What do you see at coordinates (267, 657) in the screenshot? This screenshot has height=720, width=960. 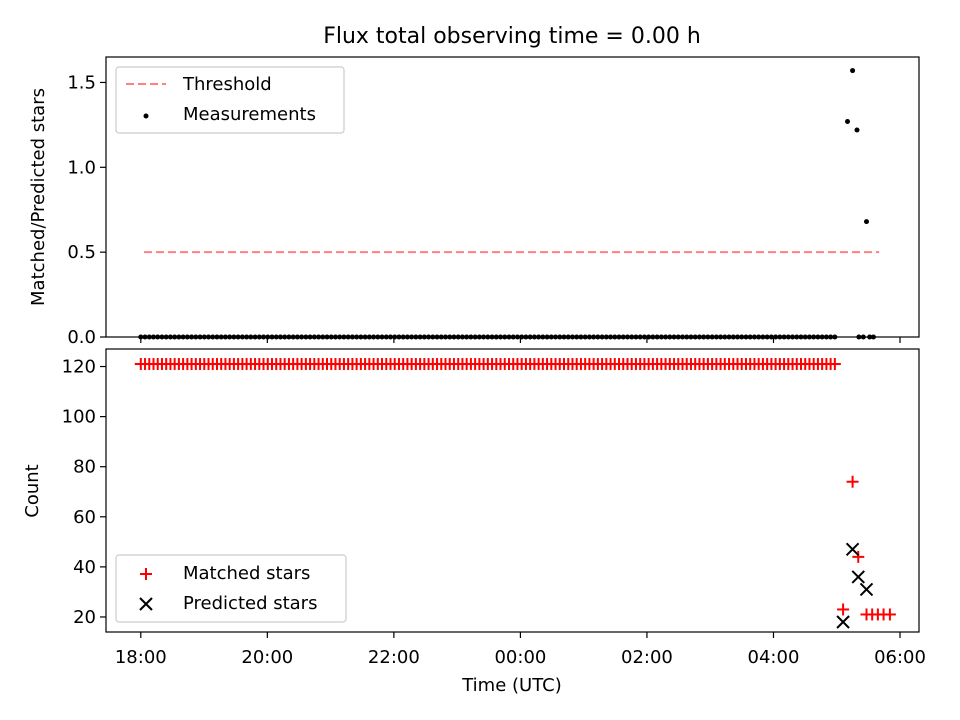 I see `bottom-xtick-label: 20:00` at bounding box center [267, 657].